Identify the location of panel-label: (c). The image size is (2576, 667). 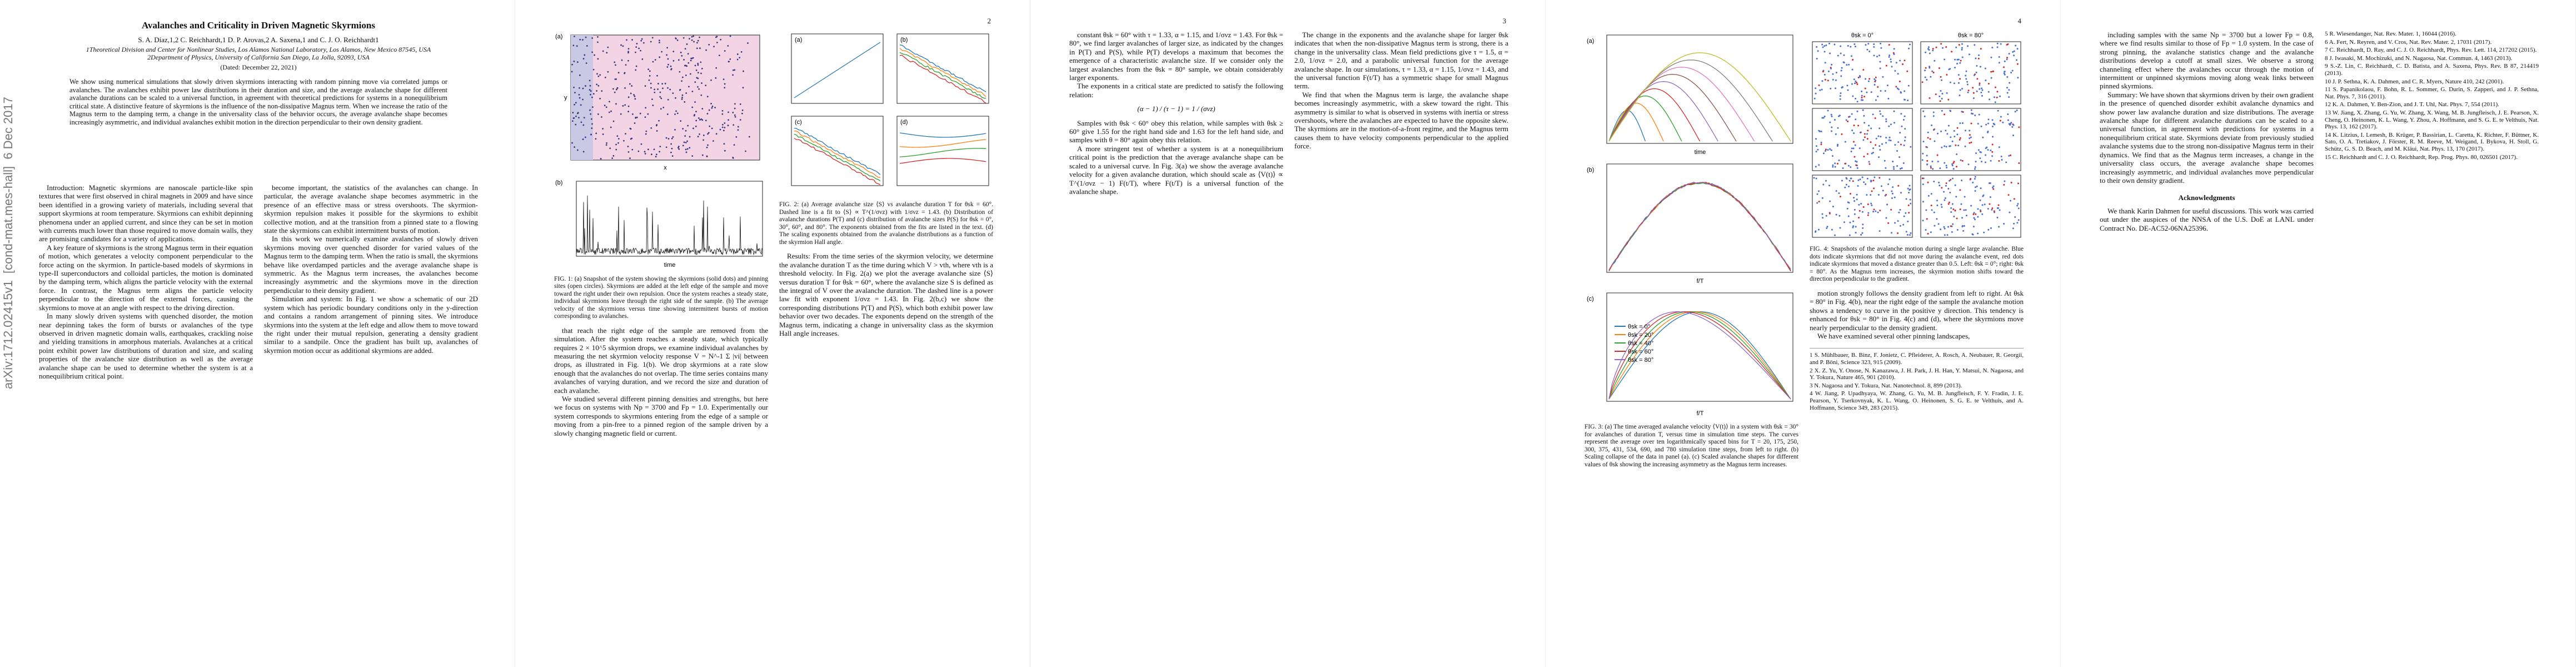
(798, 122).